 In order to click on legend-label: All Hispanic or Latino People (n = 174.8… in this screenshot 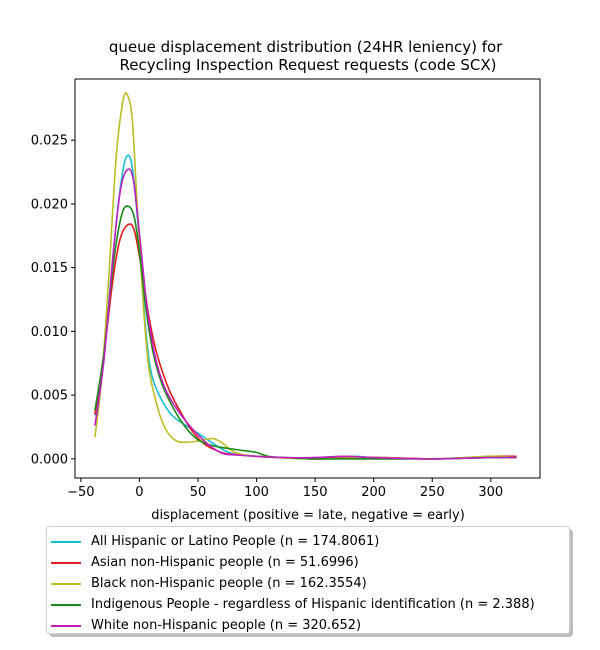, I will do `click(235, 541)`.